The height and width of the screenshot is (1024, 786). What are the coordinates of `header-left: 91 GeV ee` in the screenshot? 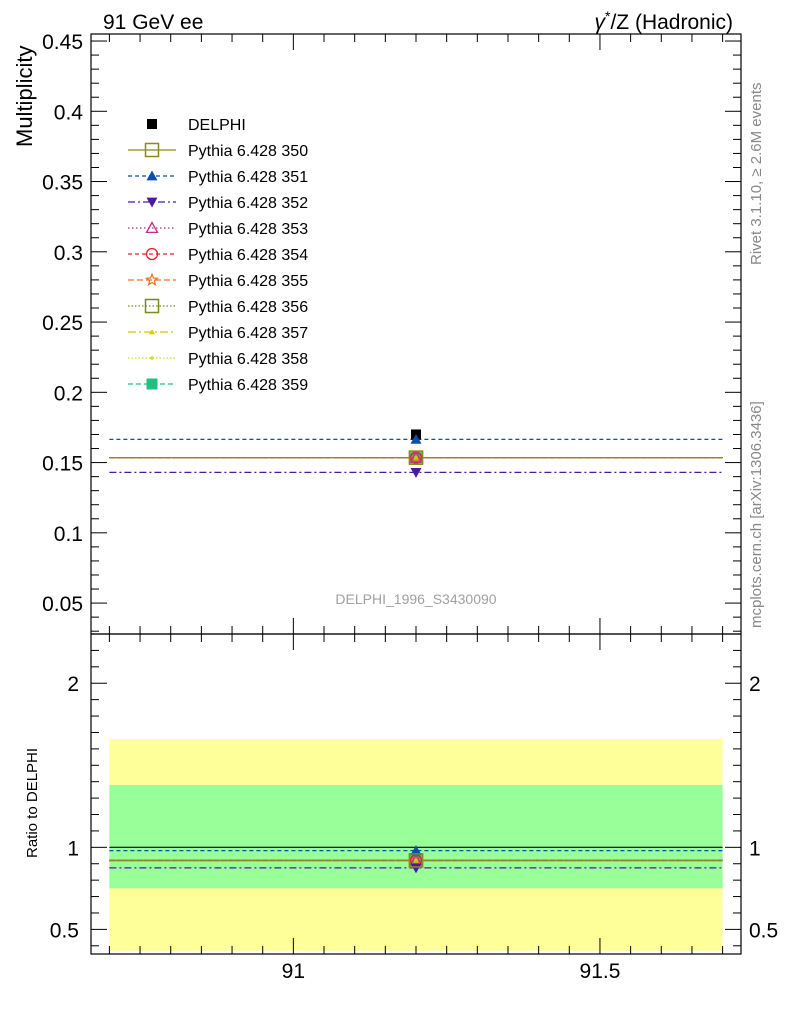 It's located at (153, 22).